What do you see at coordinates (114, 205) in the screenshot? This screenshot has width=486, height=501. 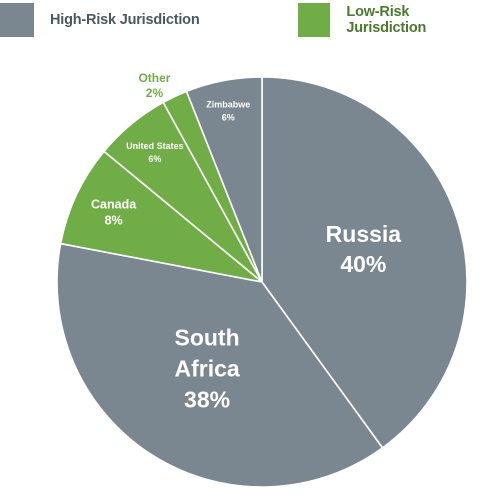 I see `slice-label-line: Canada` at bounding box center [114, 205].